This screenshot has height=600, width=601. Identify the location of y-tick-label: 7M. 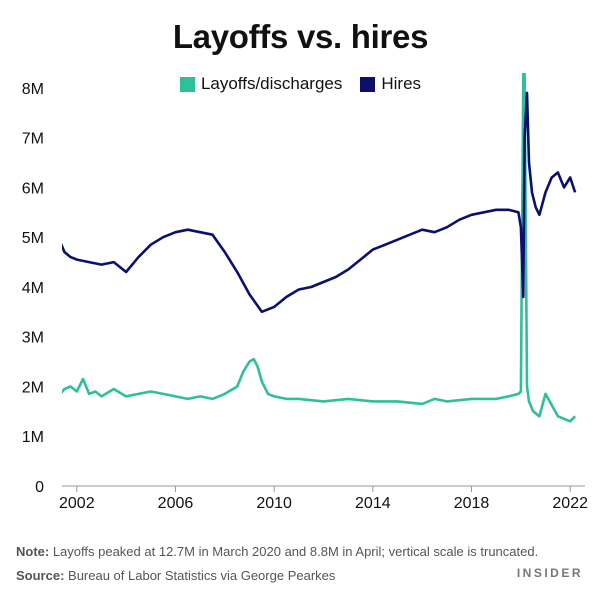
(33, 139).